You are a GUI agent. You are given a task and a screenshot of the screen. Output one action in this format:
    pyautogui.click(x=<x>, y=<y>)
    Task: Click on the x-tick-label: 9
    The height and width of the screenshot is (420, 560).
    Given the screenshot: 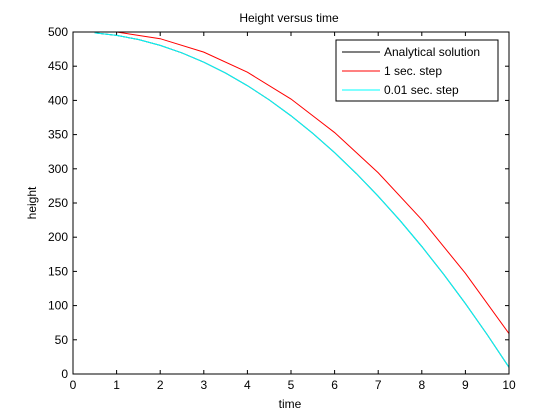 What is the action you would take?
    pyautogui.click(x=465, y=385)
    